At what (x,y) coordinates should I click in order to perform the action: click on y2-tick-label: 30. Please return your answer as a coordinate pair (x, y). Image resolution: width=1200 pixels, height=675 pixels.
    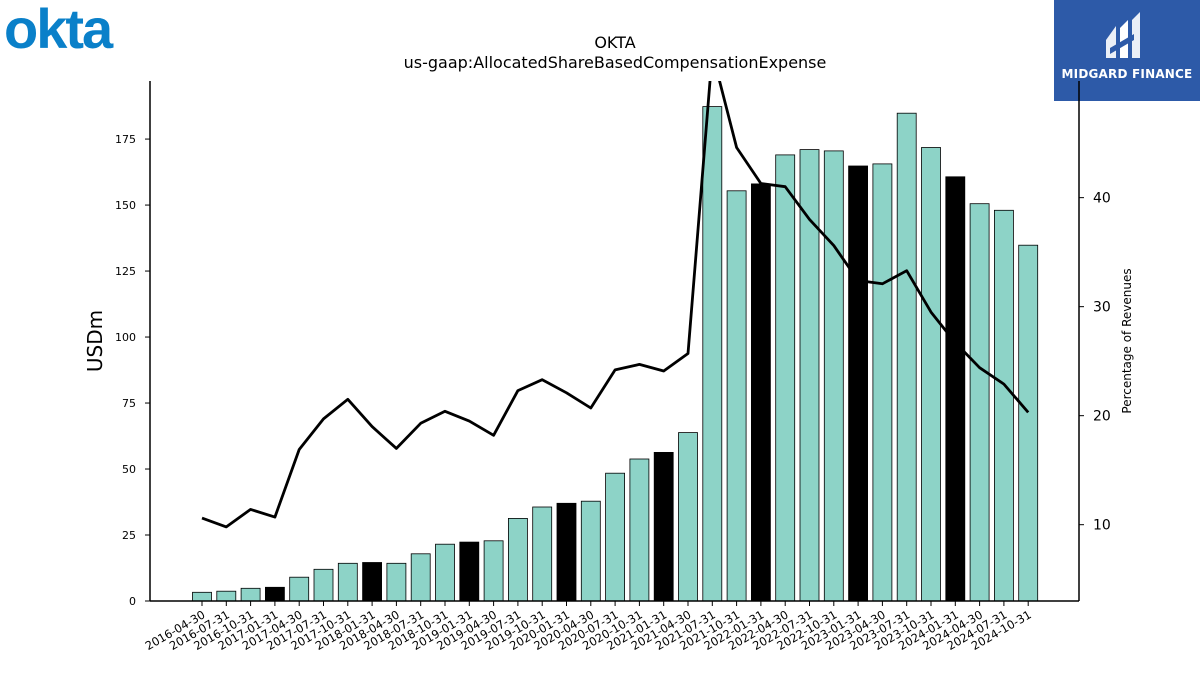
    Looking at the image, I should click on (1102, 308).